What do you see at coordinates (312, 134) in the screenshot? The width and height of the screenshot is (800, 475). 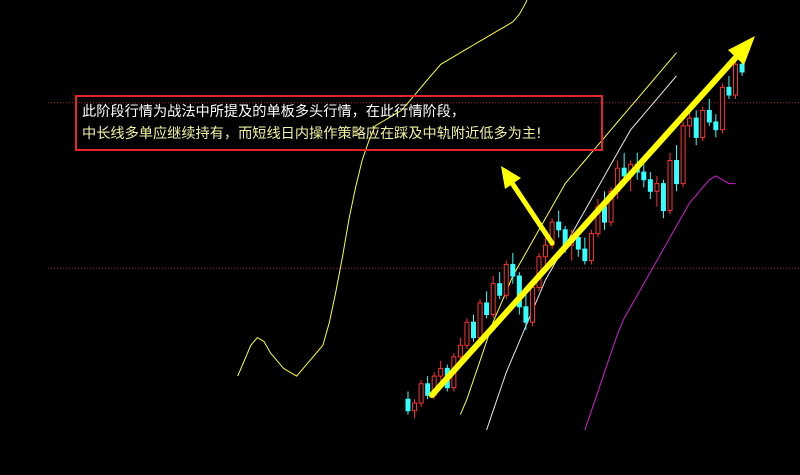 I see `annotation-line-2: 中长线多单应继续持有，而短线日内操作策略应在踩及中轨附近低多为主!` at bounding box center [312, 134].